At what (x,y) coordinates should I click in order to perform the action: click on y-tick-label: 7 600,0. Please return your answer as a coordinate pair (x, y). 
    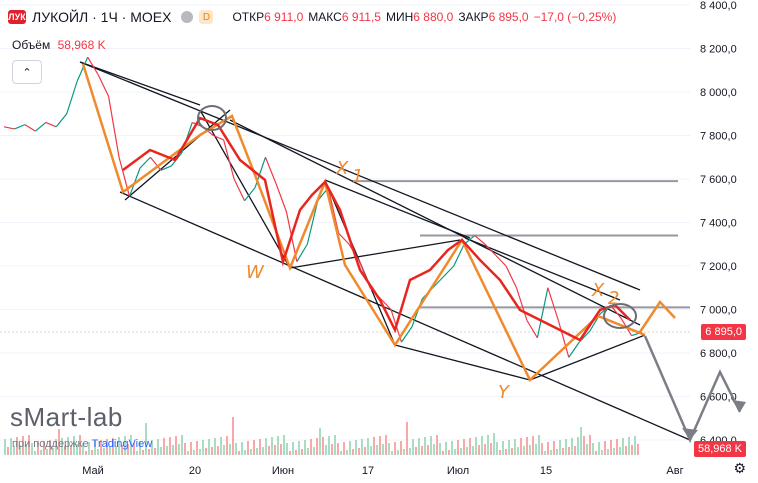
    Looking at the image, I should click on (718, 180).